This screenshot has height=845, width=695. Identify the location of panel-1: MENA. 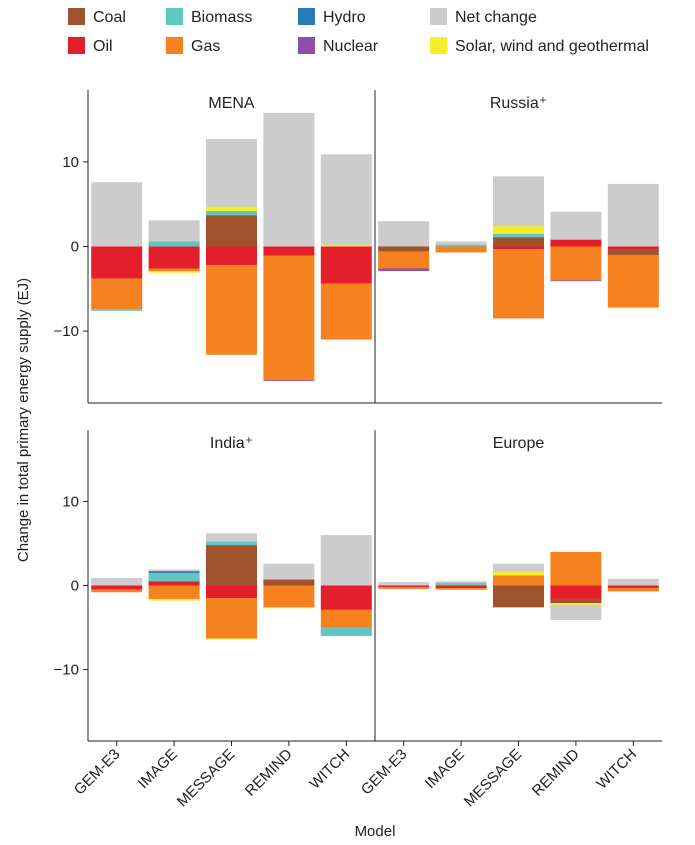
(231, 238).